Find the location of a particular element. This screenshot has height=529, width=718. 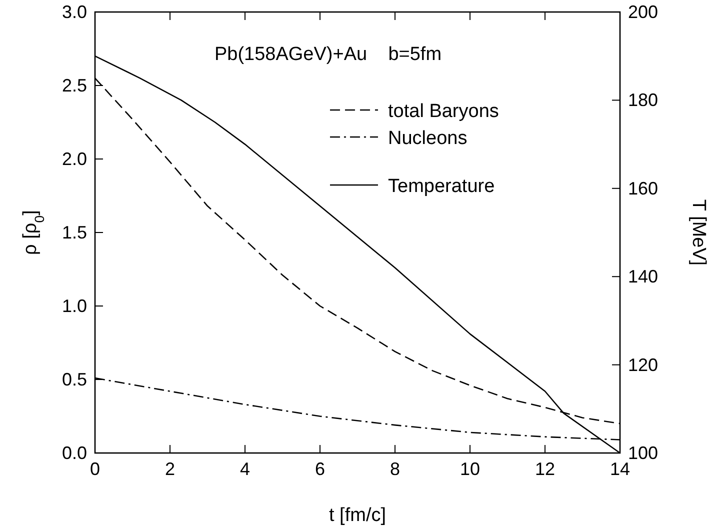

y2-axis-title: T [MeV] is located at coordinates (698, 232).